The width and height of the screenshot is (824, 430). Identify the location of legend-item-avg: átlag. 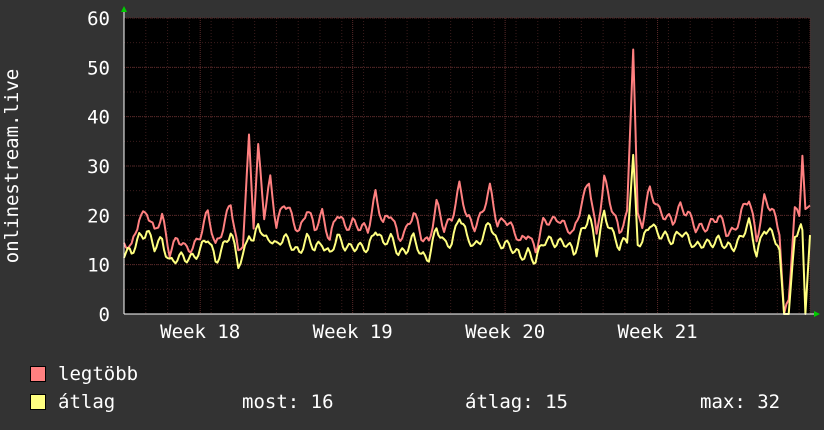
(72, 402).